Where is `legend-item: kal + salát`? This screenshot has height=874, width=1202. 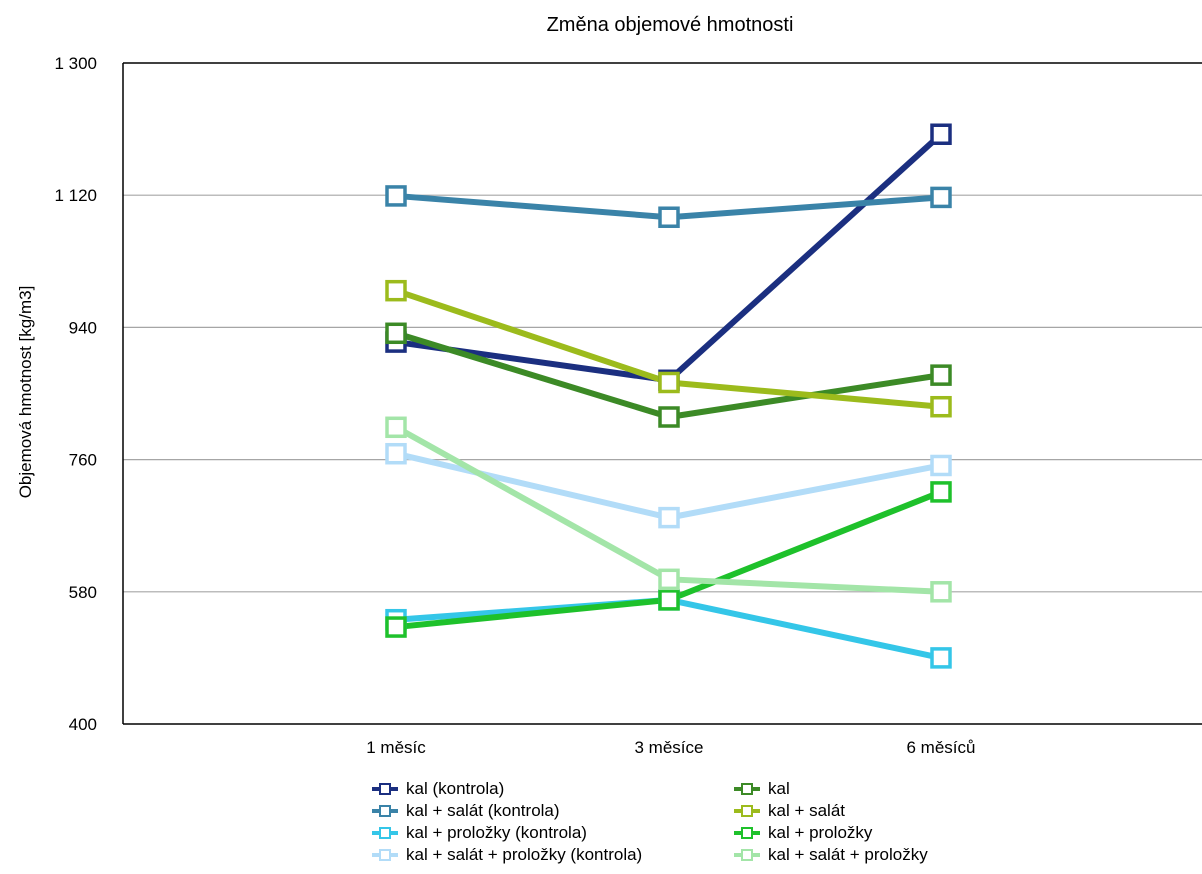 legend-item: kal + salát is located at coordinates (789, 811).